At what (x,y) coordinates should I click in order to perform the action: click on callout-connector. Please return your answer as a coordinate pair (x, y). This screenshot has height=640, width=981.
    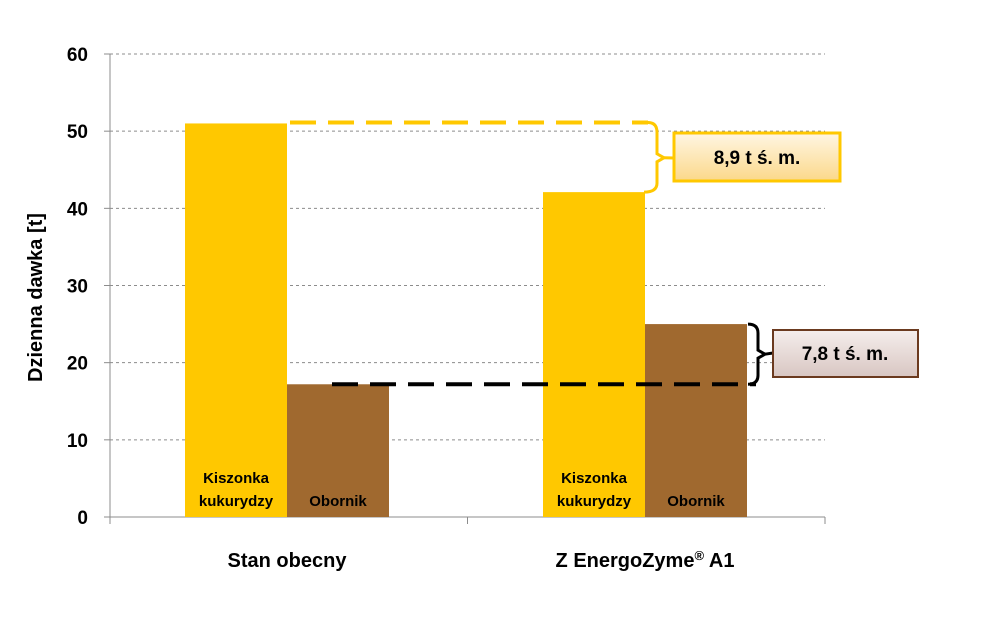
    Looking at the image, I should click on (769, 353).